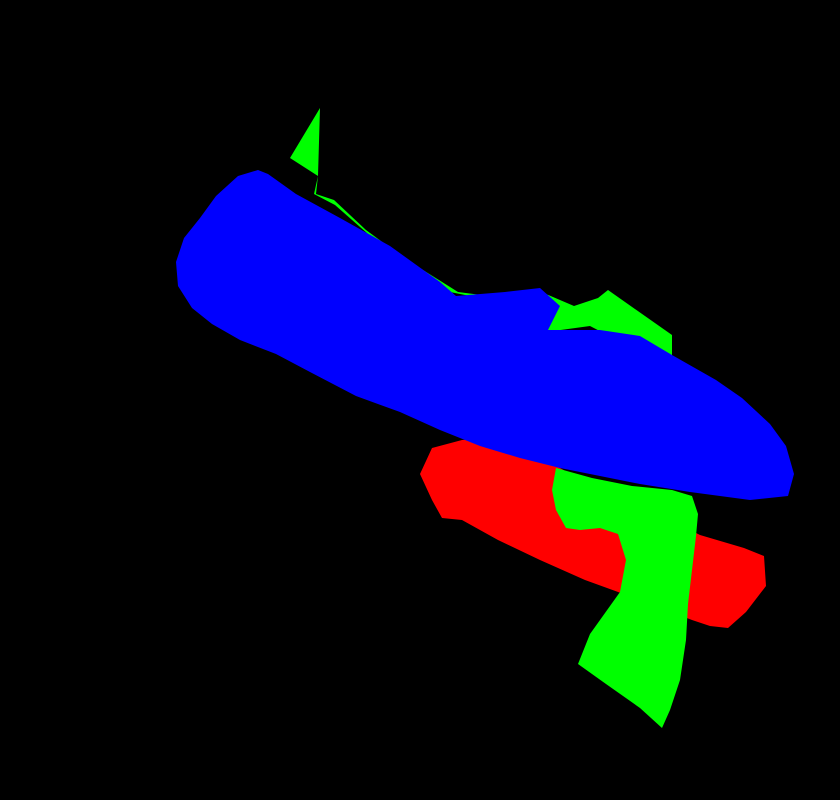  I want to click on green-lower-region, so click(625, 598).